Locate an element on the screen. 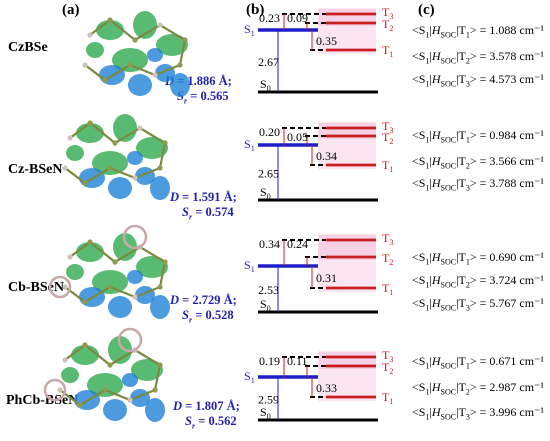 Image resolution: width=550 pixels, height=441 pixels. S1-label: S1 is located at coordinates (249, 377).